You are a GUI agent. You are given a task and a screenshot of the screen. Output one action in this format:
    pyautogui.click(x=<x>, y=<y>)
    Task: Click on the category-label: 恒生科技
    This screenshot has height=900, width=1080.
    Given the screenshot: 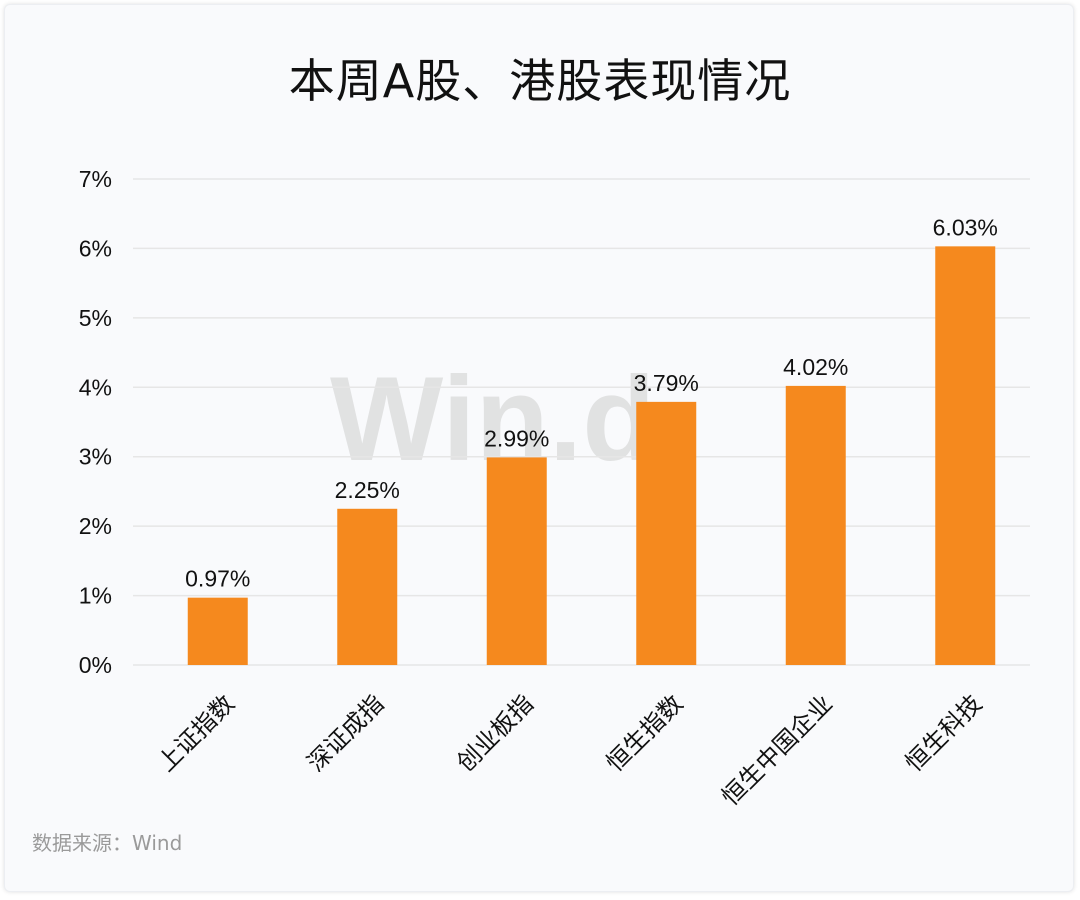 What is the action you would take?
    pyautogui.click(x=944, y=733)
    